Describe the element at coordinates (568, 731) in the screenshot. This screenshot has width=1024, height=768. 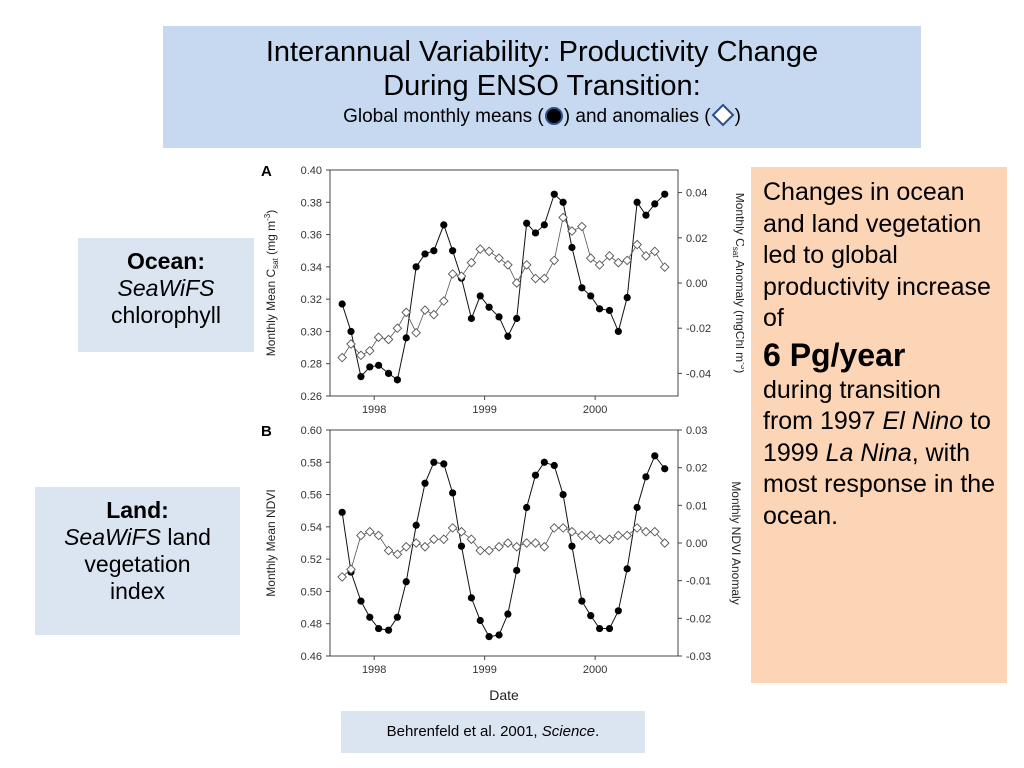
I see `citation-journal: Science` at that location.